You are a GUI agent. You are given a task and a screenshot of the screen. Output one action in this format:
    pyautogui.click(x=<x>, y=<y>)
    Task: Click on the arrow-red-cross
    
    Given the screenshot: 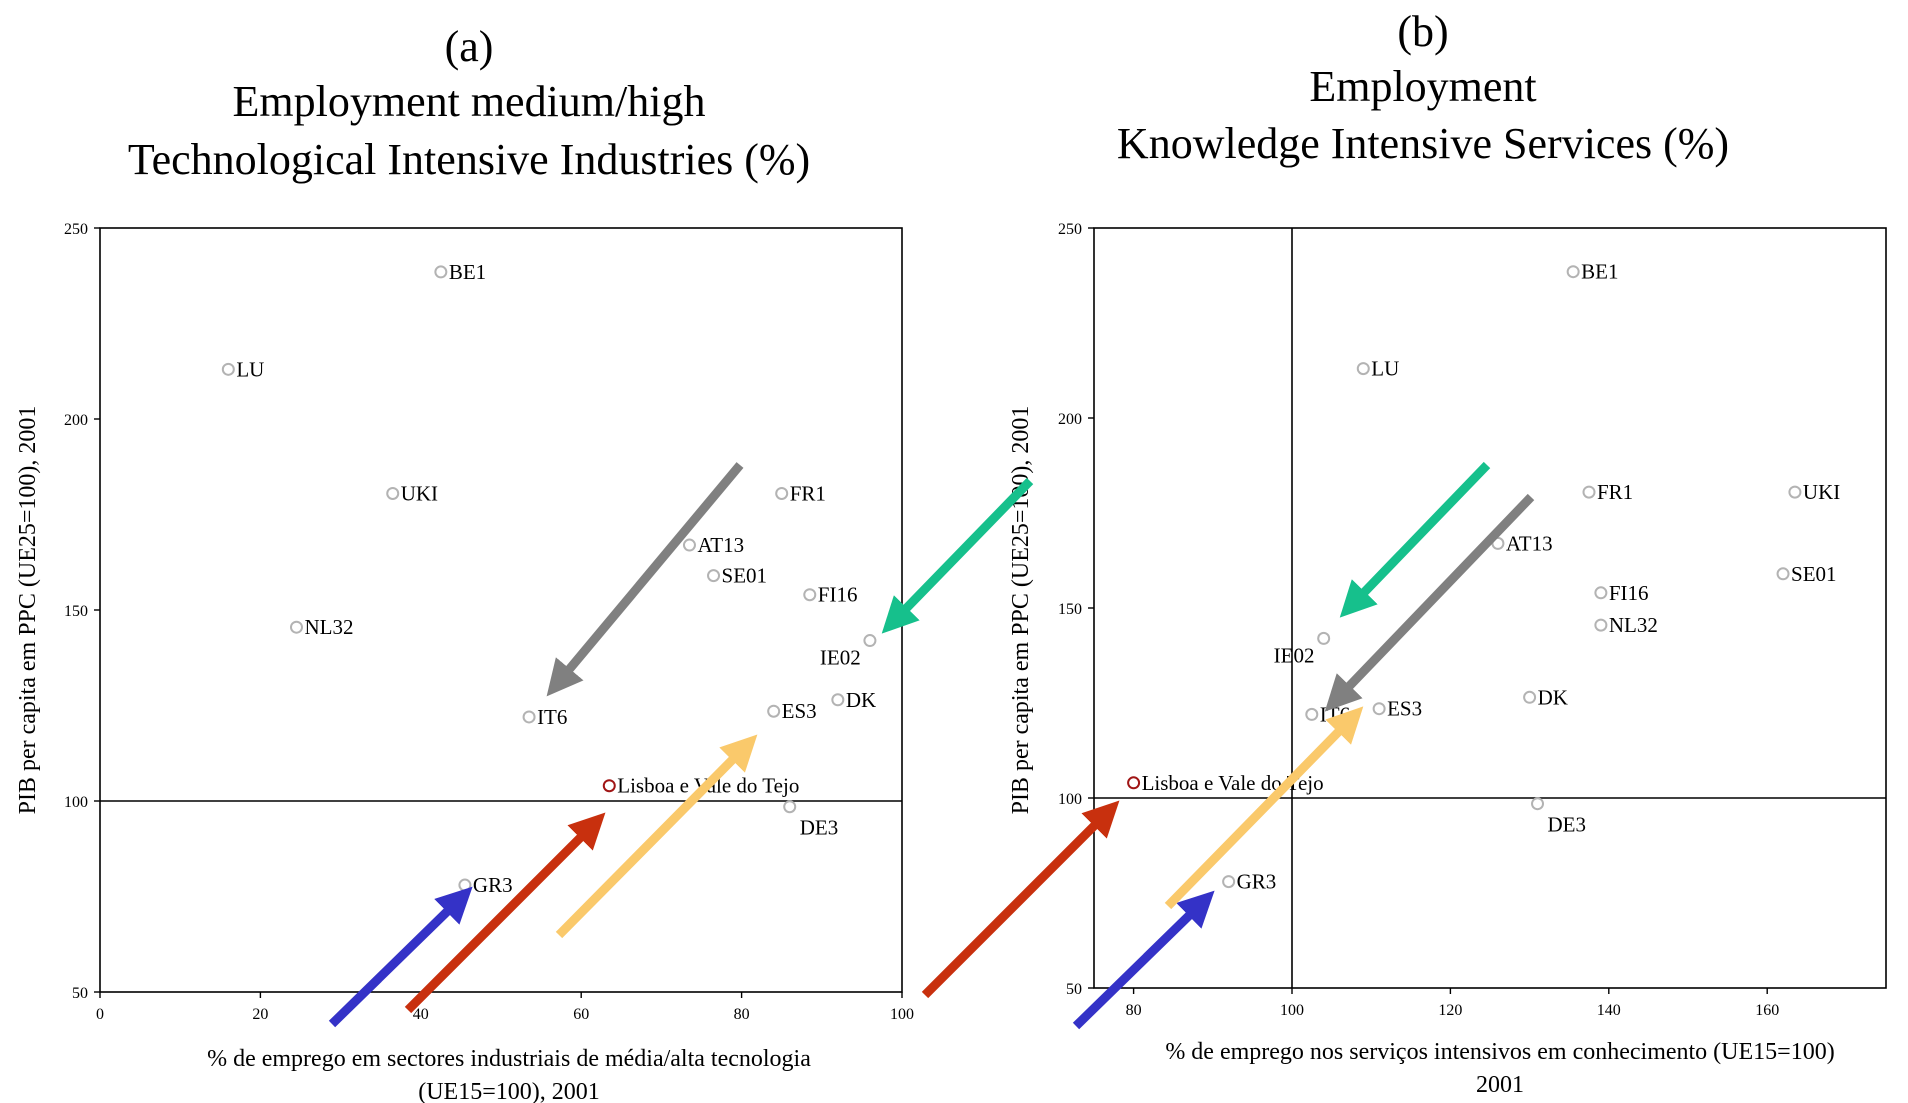 What is the action you would take?
    pyautogui.click(x=1020, y=899)
    